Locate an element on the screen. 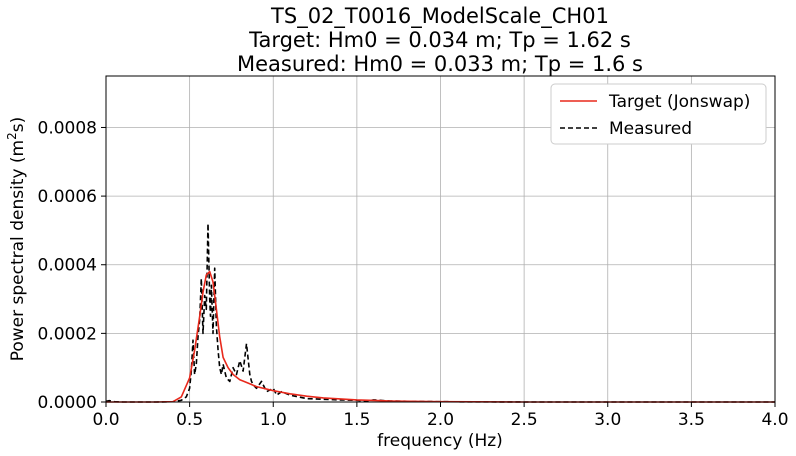 Image resolution: width=796 pixels, height=456 pixels. y-tick-label: 0.0008 is located at coordinates (67, 128).